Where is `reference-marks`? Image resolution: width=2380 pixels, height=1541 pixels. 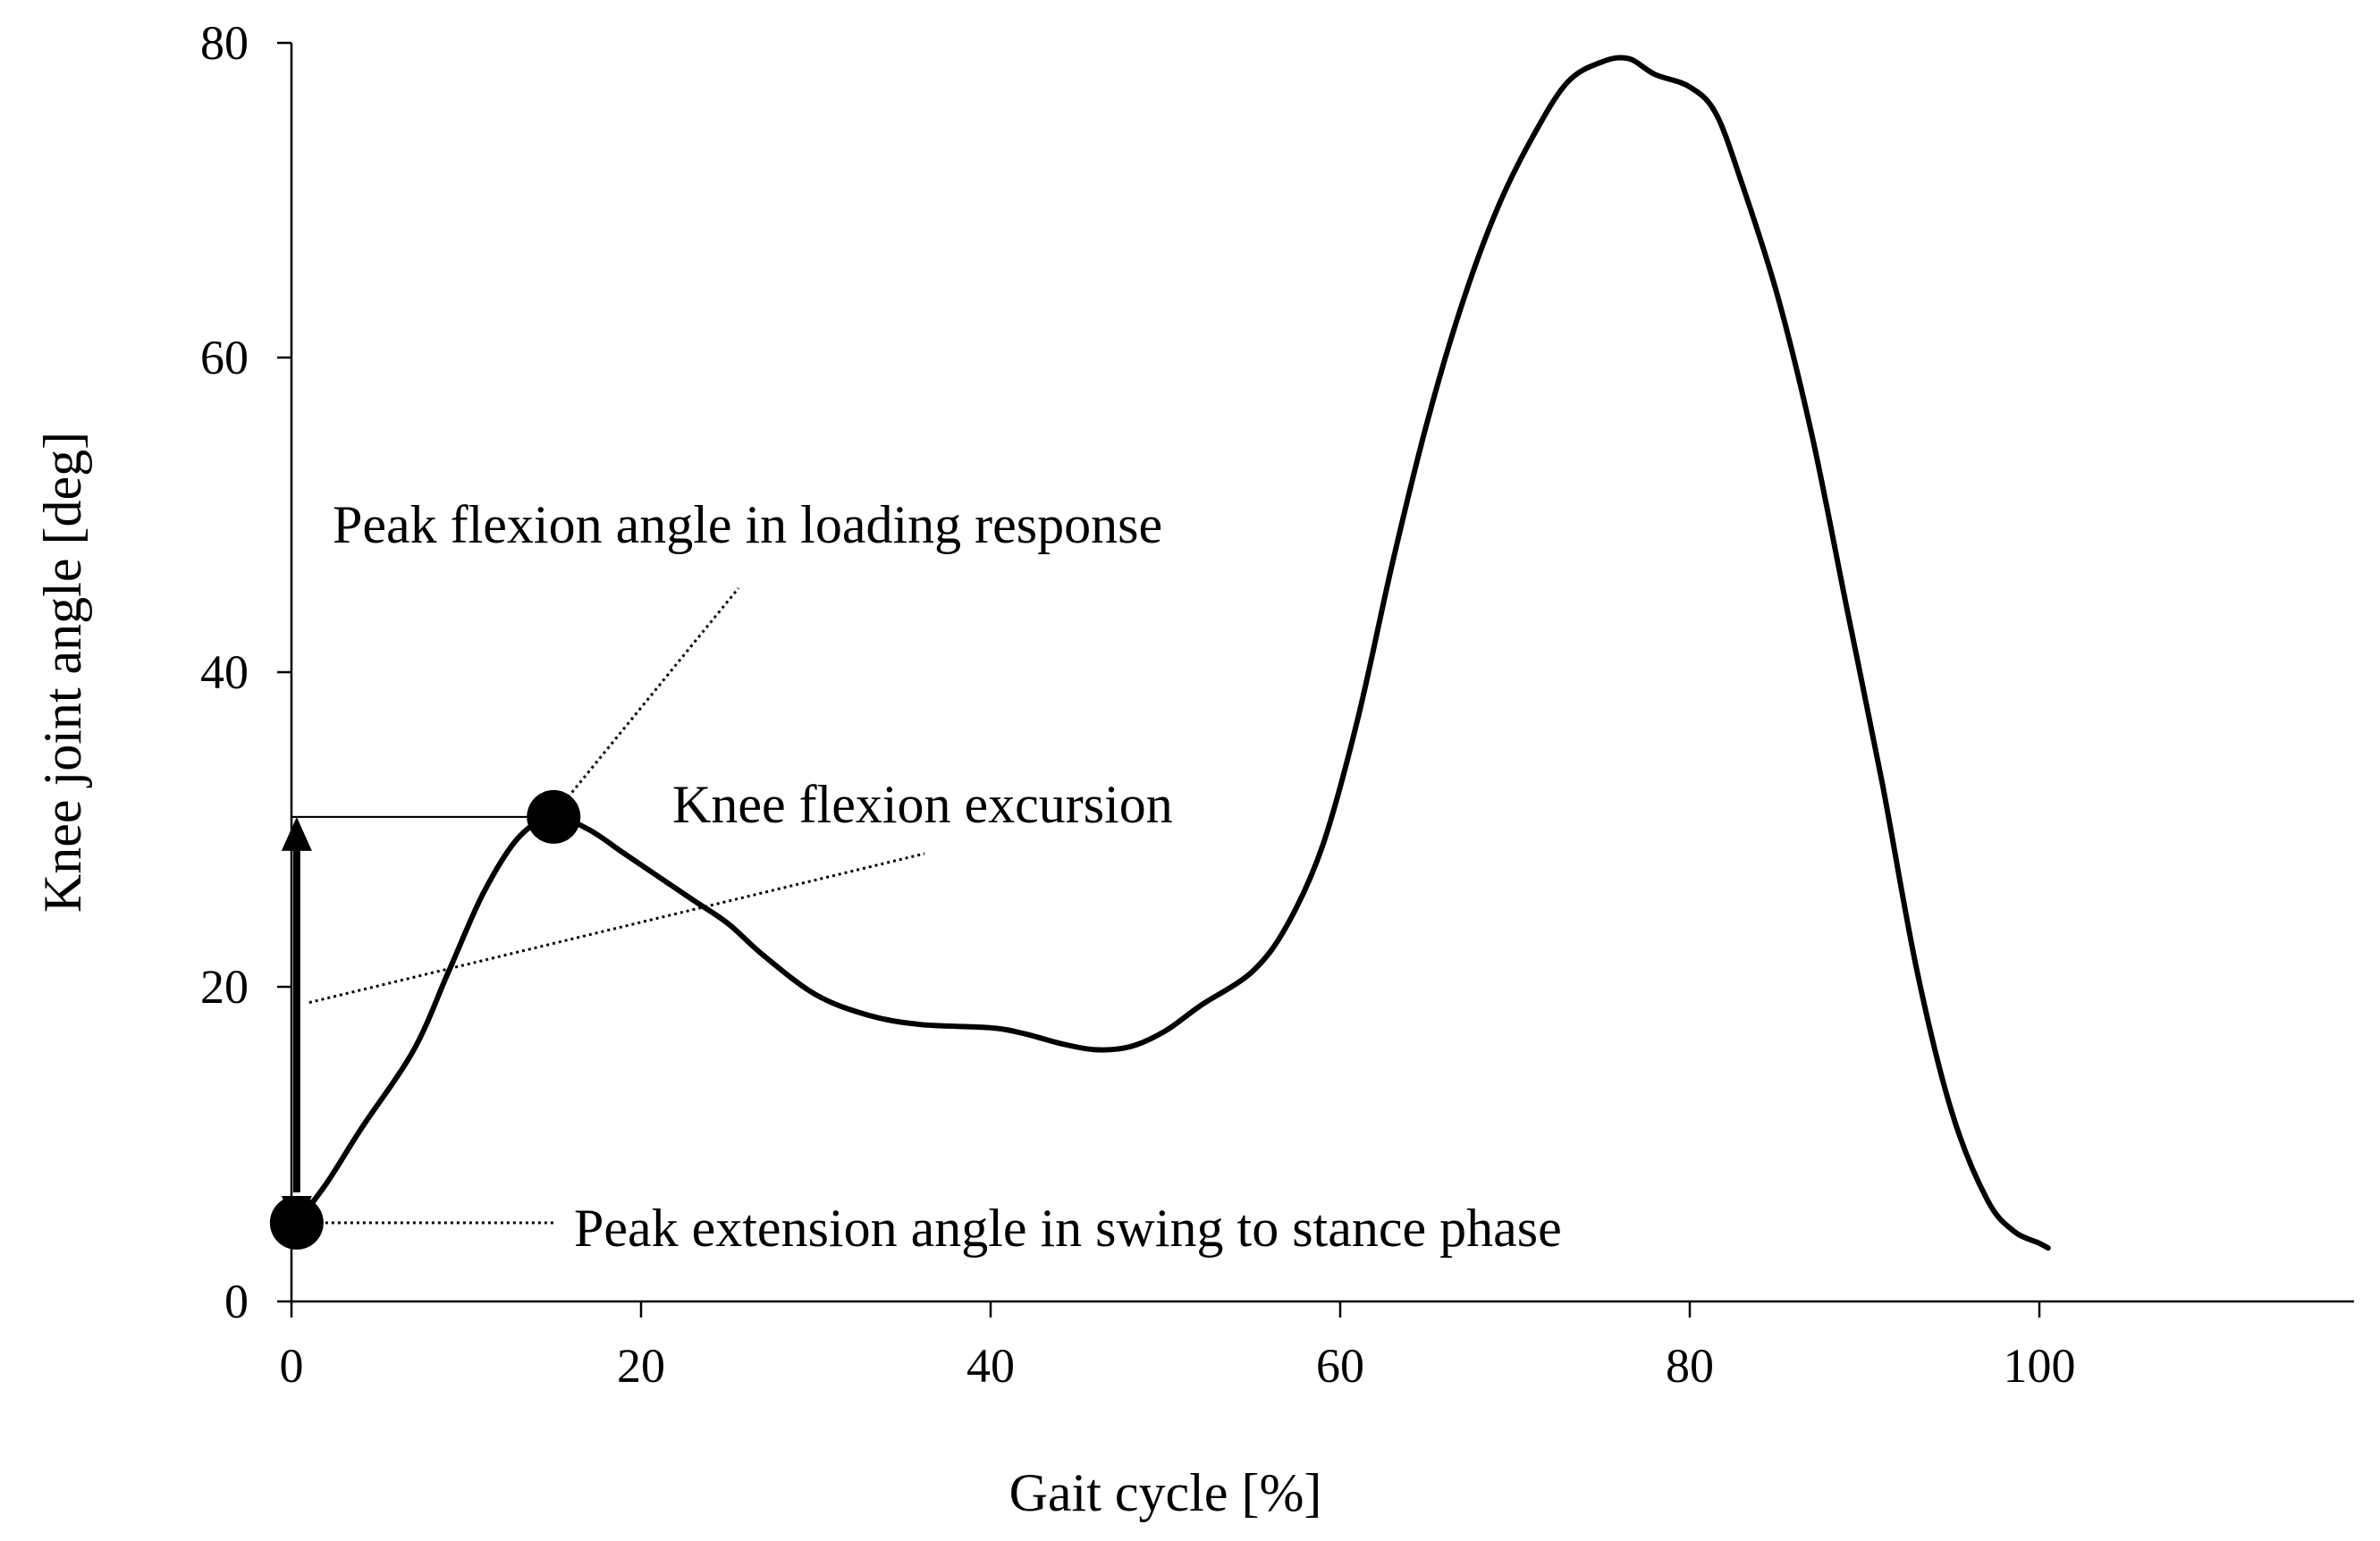
reference-marks is located at coordinates (603, 908).